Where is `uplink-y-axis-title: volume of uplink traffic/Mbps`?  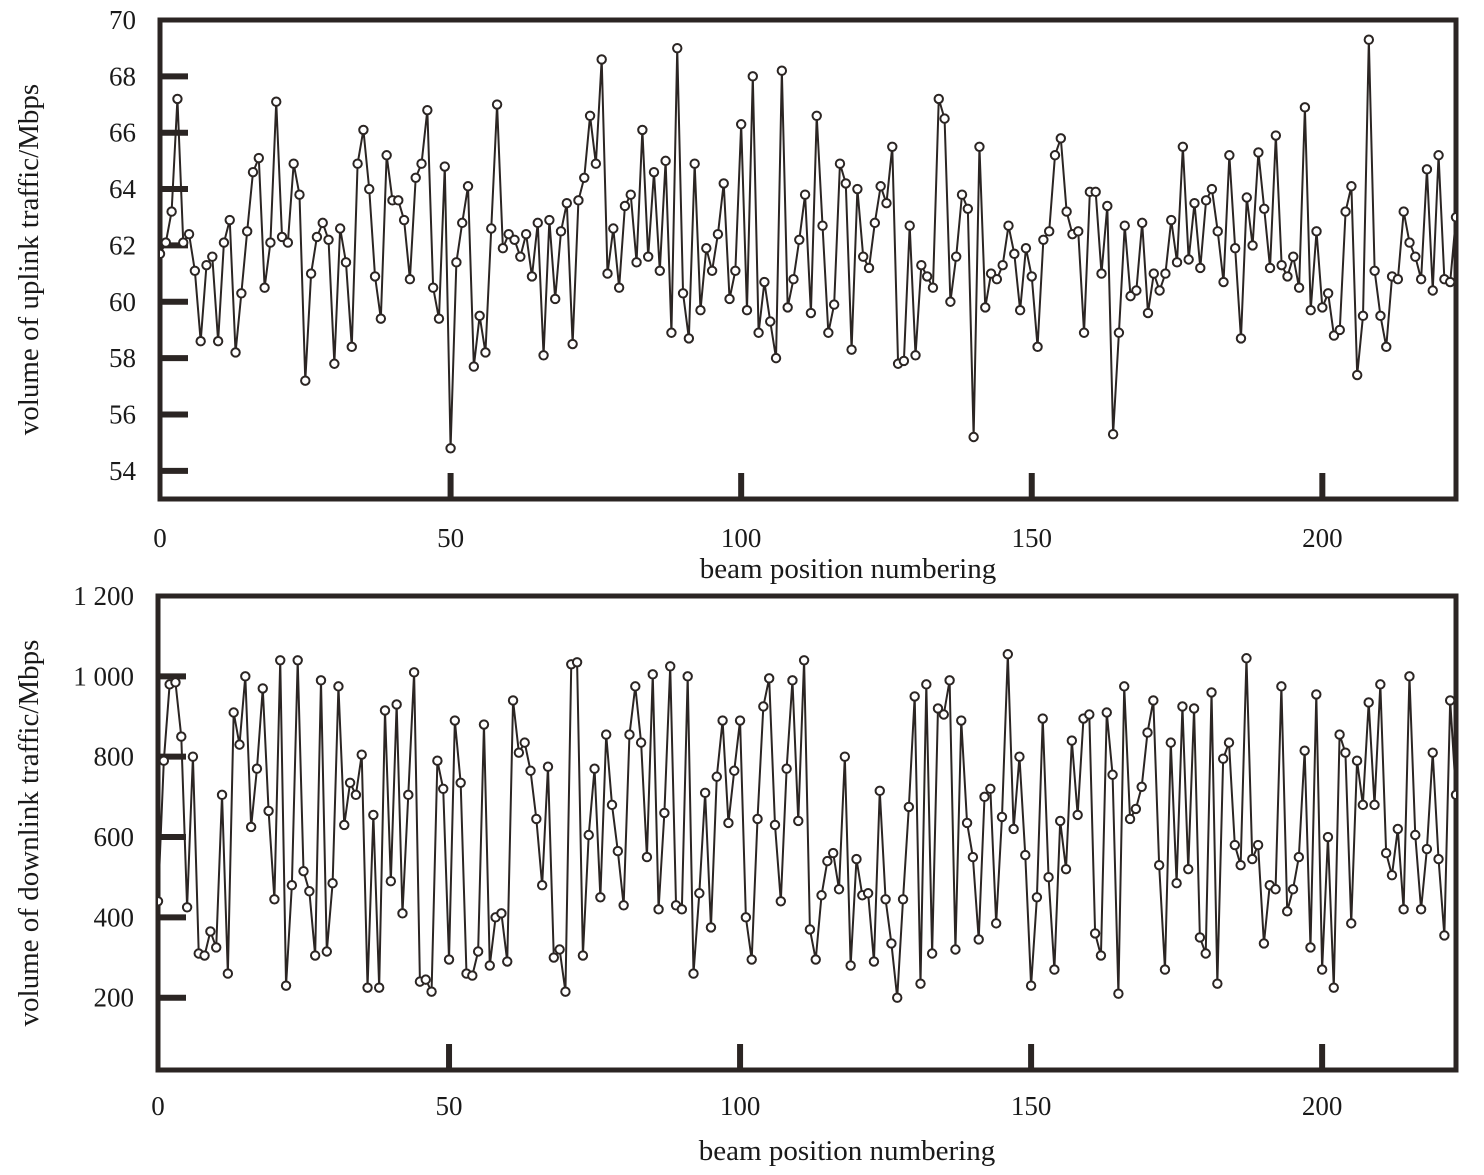
uplink-y-axis-title: volume of uplink traffic/Mbps is located at coordinates (29, 259).